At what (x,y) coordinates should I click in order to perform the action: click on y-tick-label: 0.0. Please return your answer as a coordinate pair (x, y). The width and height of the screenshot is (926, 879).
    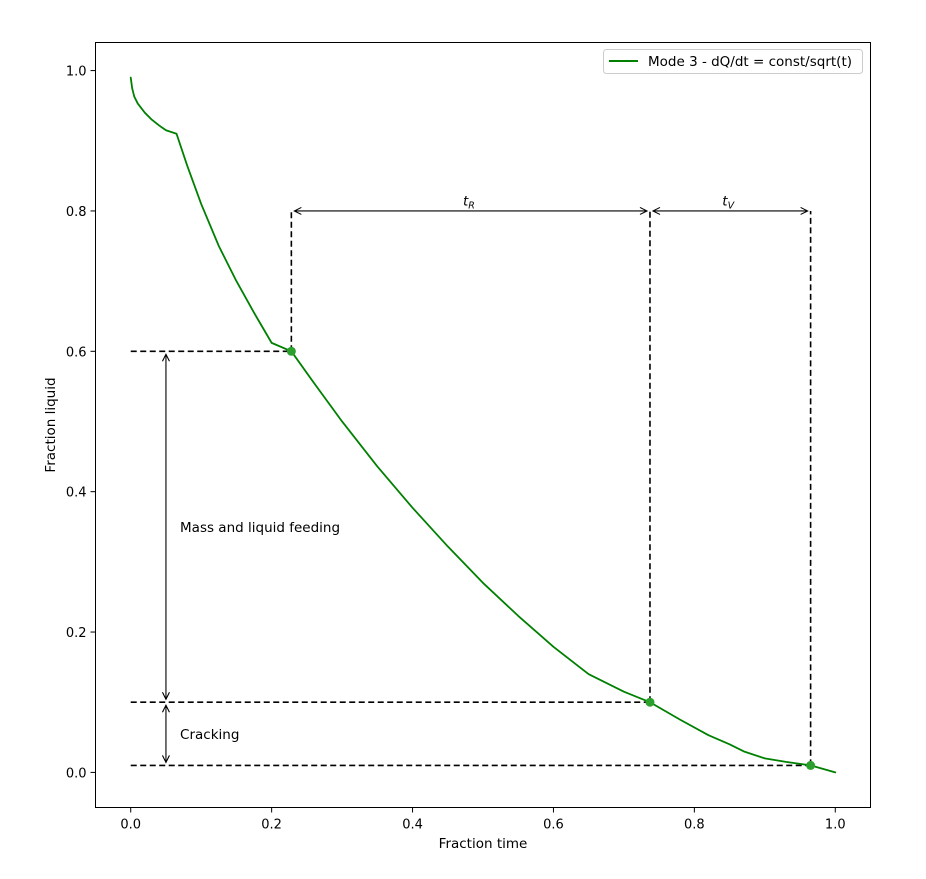
    Looking at the image, I should click on (76, 773).